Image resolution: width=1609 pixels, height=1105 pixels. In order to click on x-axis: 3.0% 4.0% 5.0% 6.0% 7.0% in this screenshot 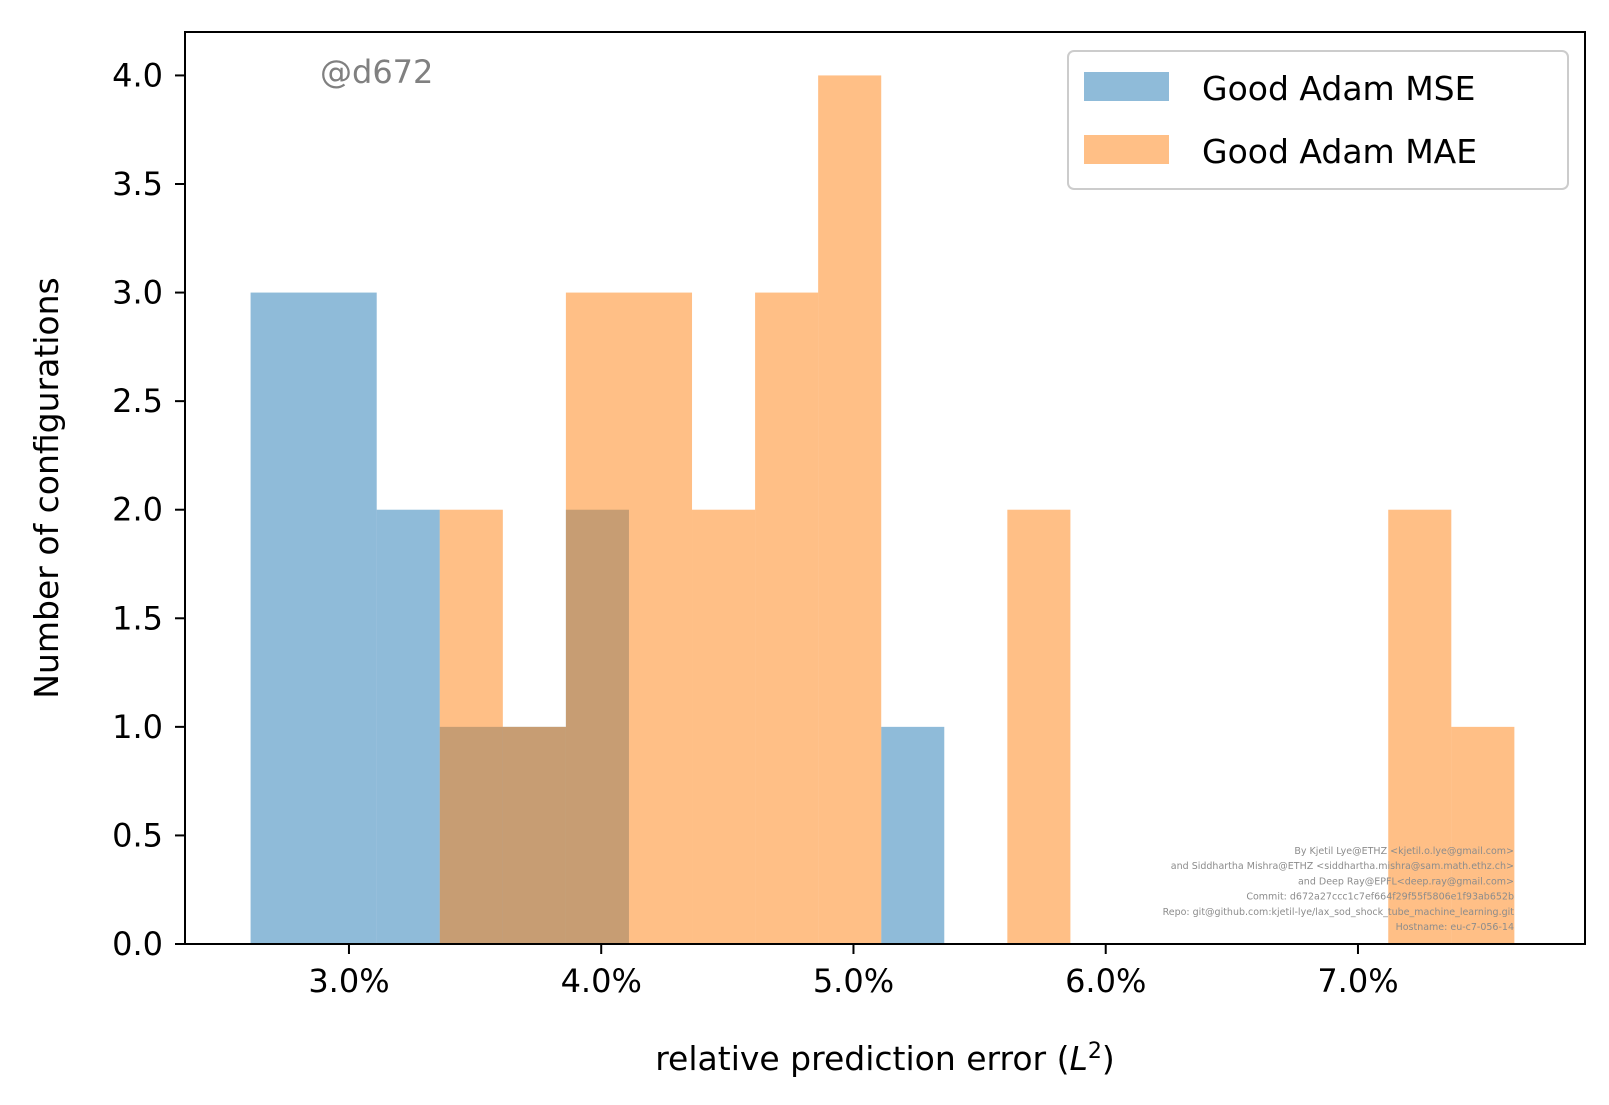, I will do `click(853, 972)`.